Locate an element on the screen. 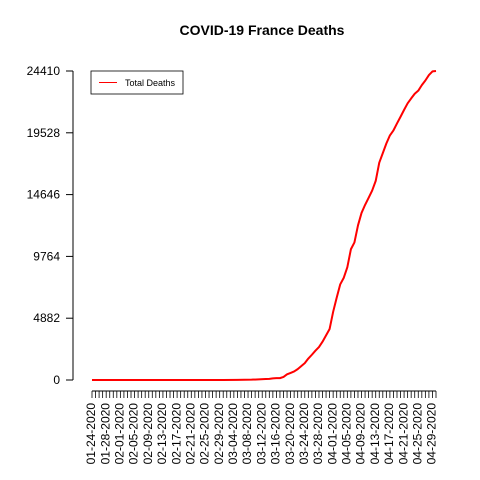 Image resolution: width=480 pixels, height=480 pixels. x-tick-label: 04-25-2020 is located at coordinates (417, 434).